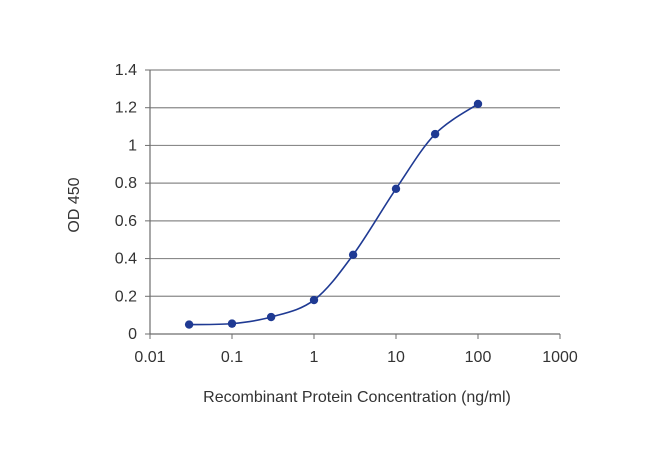 The image size is (650, 466). What do you see at coordinates (126, 221) in the screenshot?
I see `y-tick-label: 0.6` at bounding box center [126, 221].